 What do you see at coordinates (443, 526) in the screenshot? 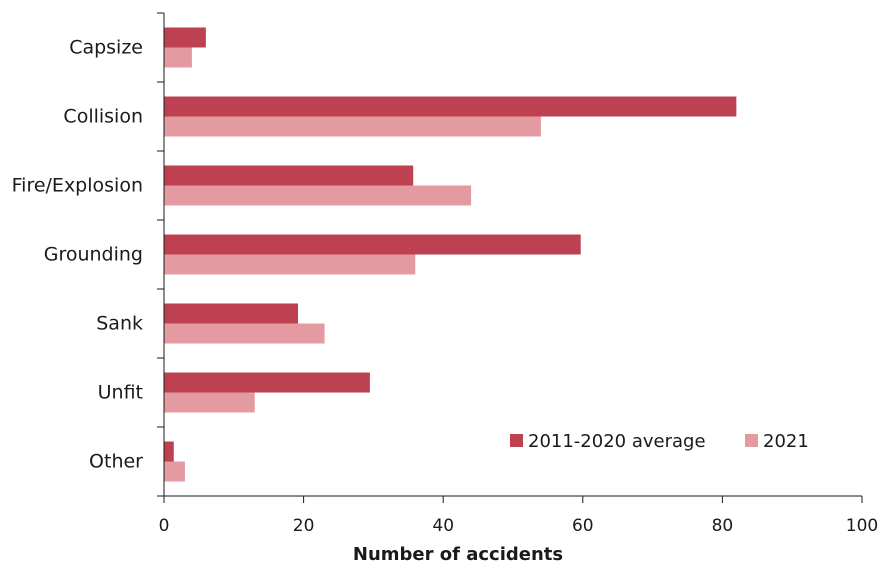
I see `x-tick-label: 40` at bounding box center [443, 526].